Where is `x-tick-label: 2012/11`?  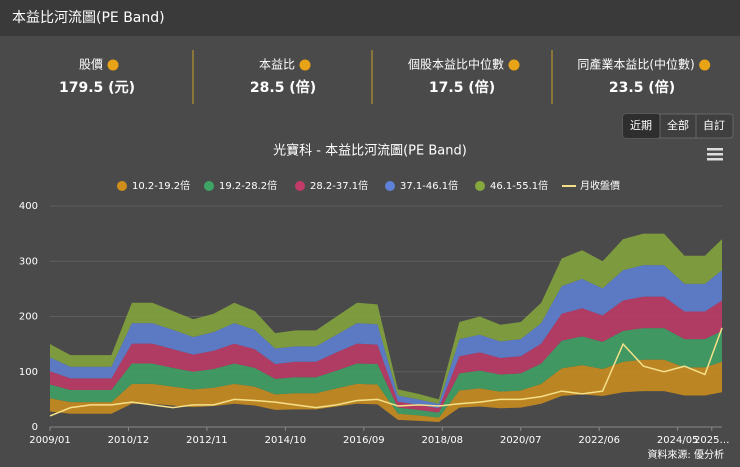
x-tick-label: 2012/11 is located at coordinates (207, 440).